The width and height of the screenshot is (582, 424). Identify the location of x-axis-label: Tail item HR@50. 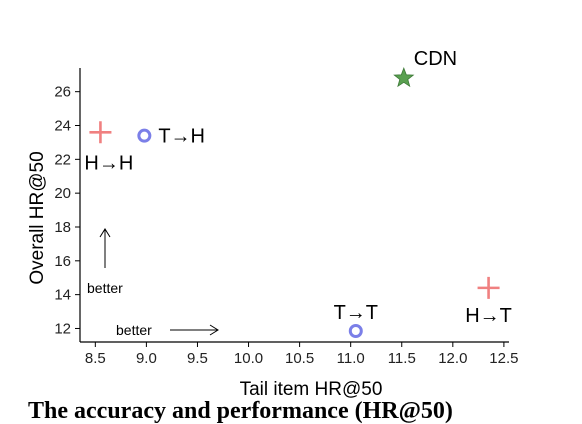
(311, 389).